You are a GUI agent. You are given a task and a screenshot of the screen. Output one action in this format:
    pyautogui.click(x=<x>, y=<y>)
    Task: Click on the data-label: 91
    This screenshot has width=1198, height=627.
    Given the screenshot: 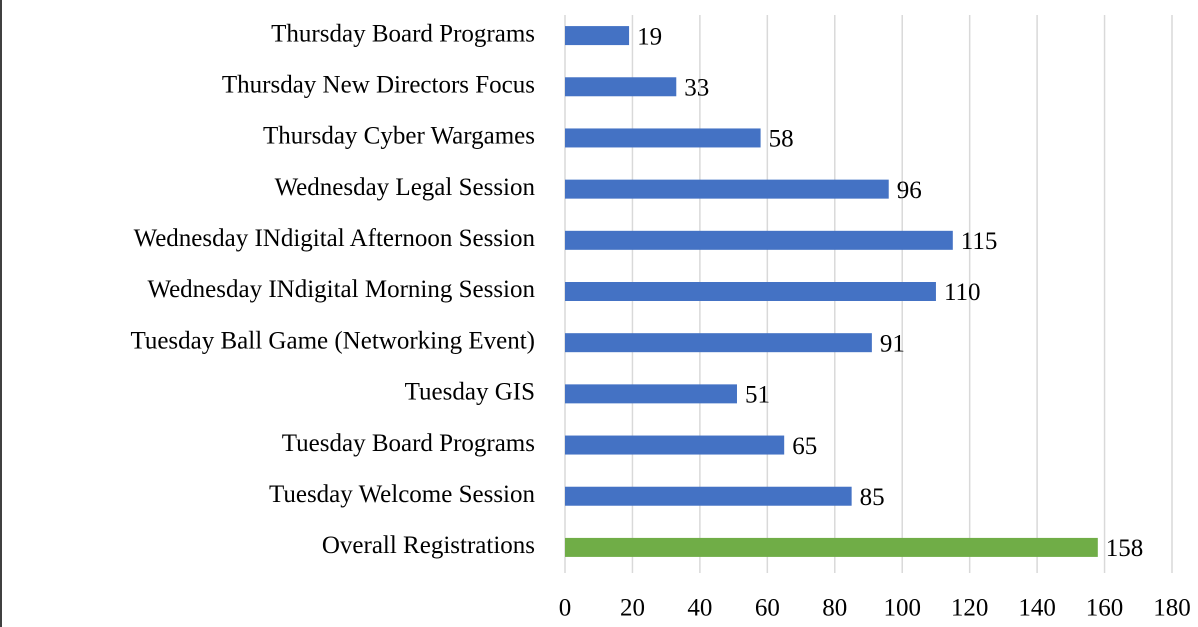 What is the action you would take?
    pyautogui.click(x=892, y=343)
    